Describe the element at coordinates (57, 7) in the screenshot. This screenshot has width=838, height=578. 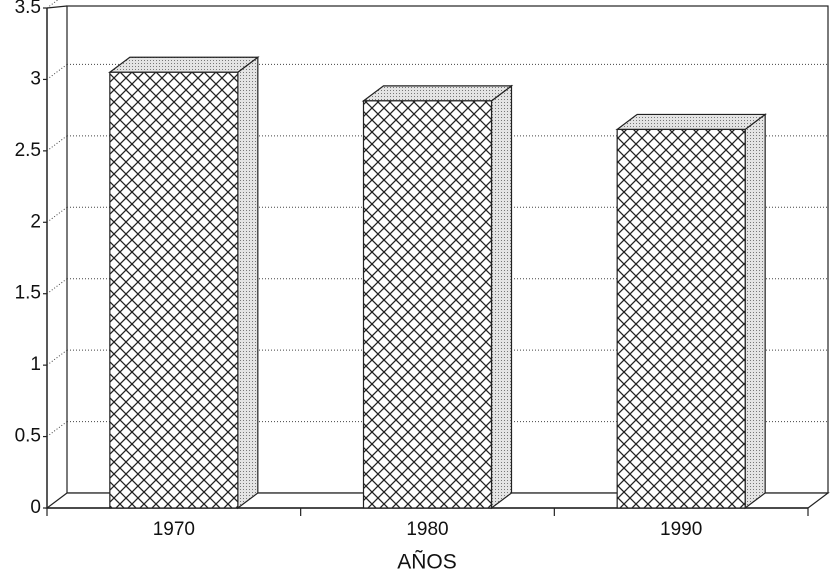
I see `wall-edge` at that location.